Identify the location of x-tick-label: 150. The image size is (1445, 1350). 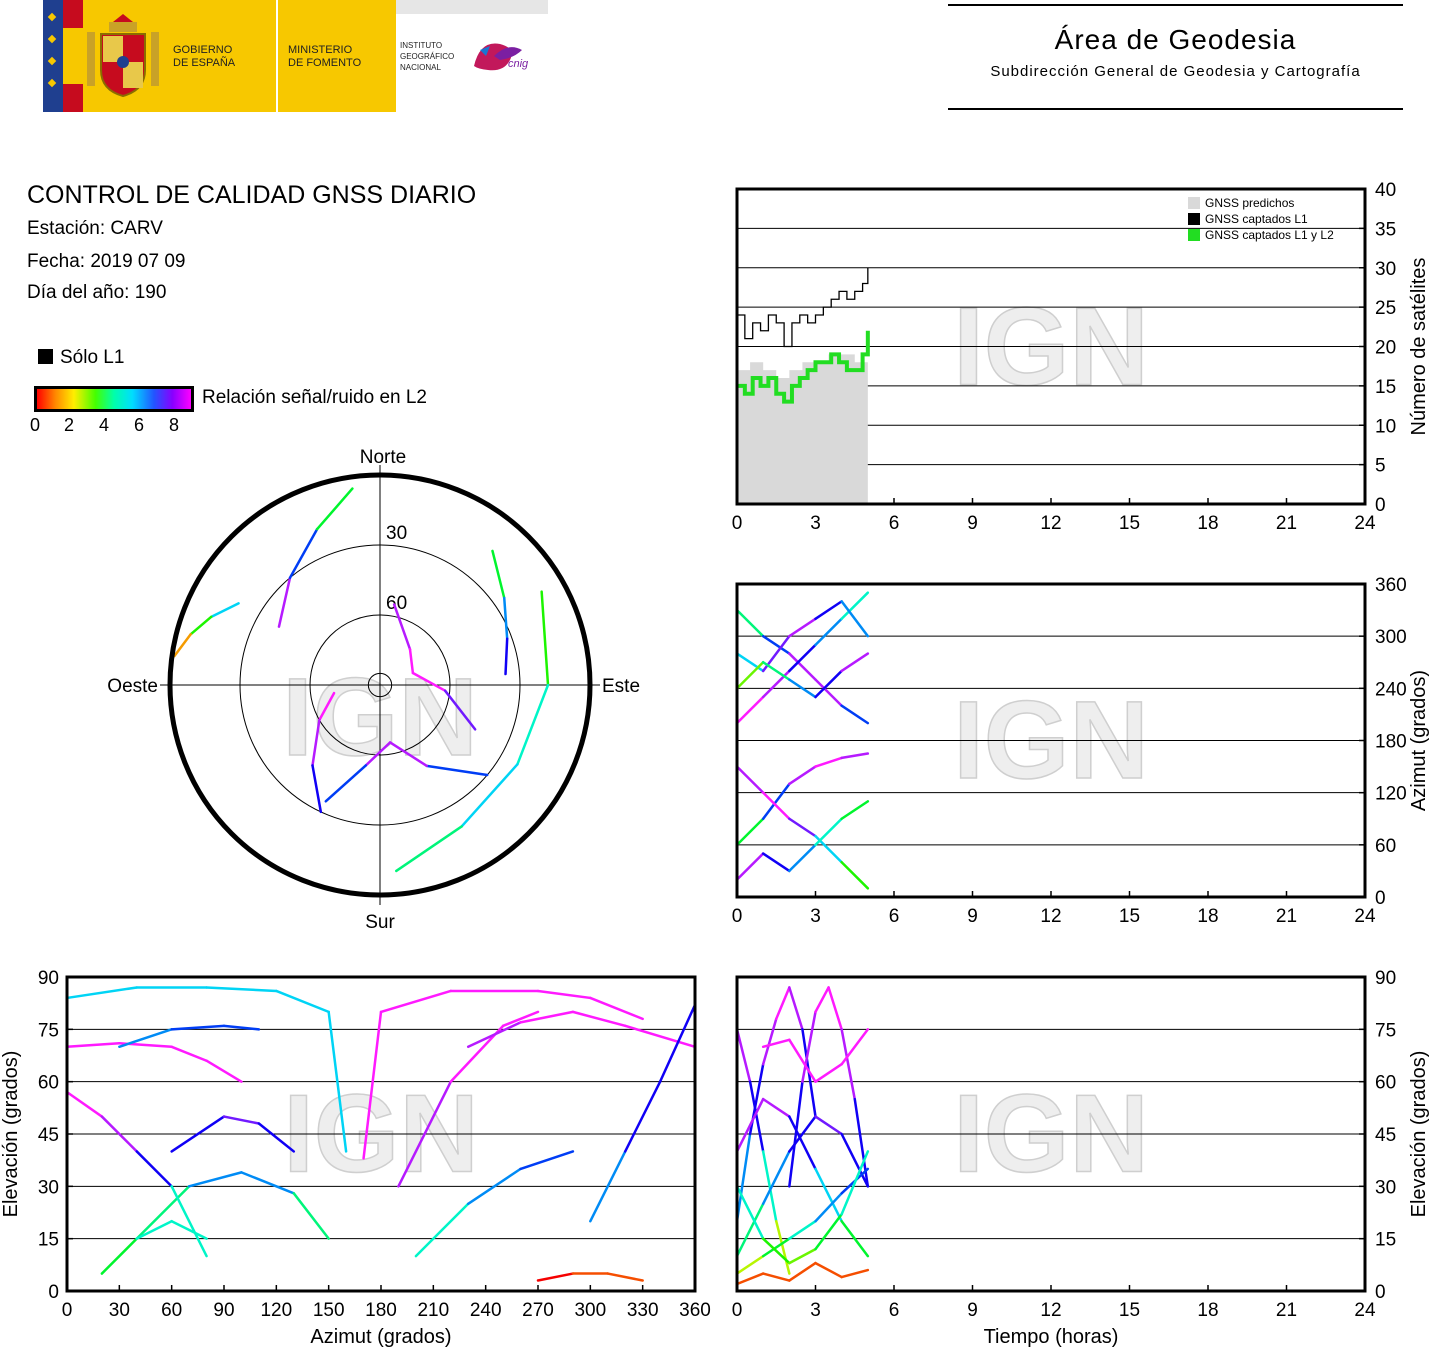
(329, 1310).